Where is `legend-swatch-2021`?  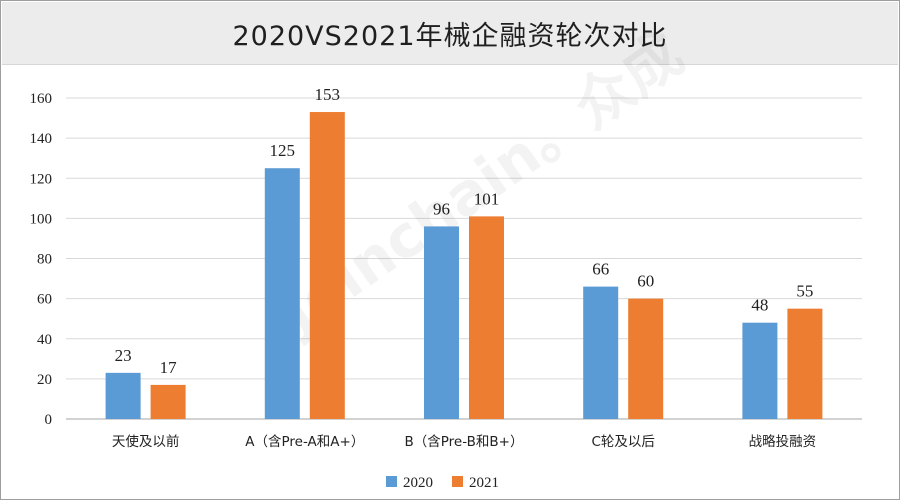
legend-swatch-2021 is located at coordinates (457, 481).